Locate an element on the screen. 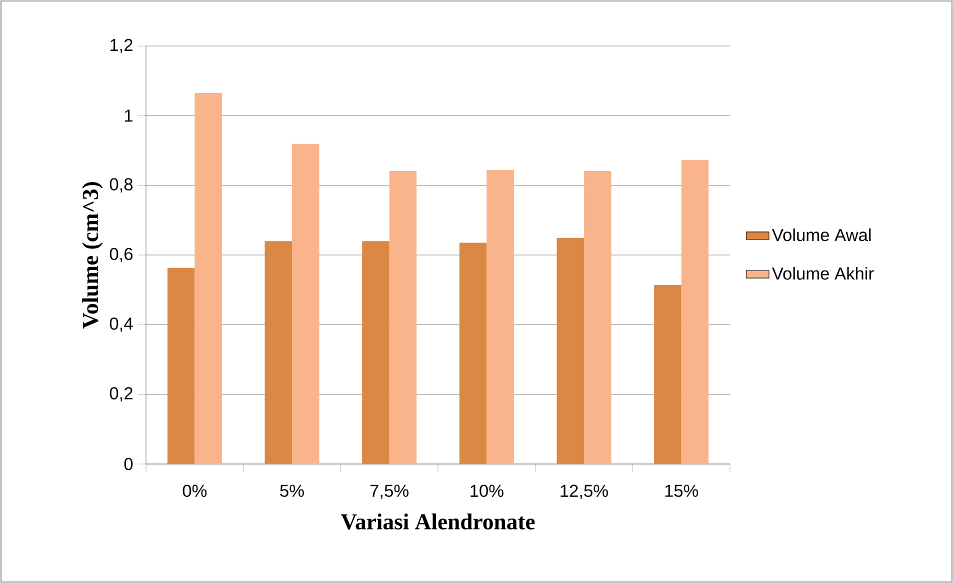  legend-label: Volume Akhir is located at coordinates (823, 273).